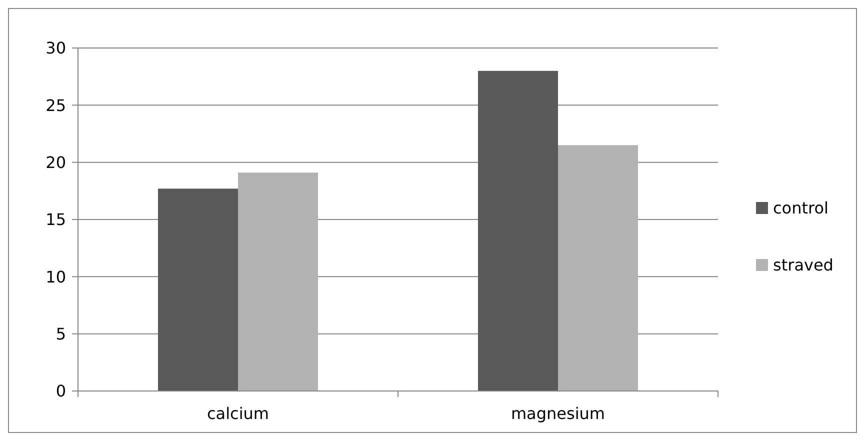  What do you see at coordinates (800, 208) in the screenshot?
I see `legend-label: control` at bounding box center [800, 208].